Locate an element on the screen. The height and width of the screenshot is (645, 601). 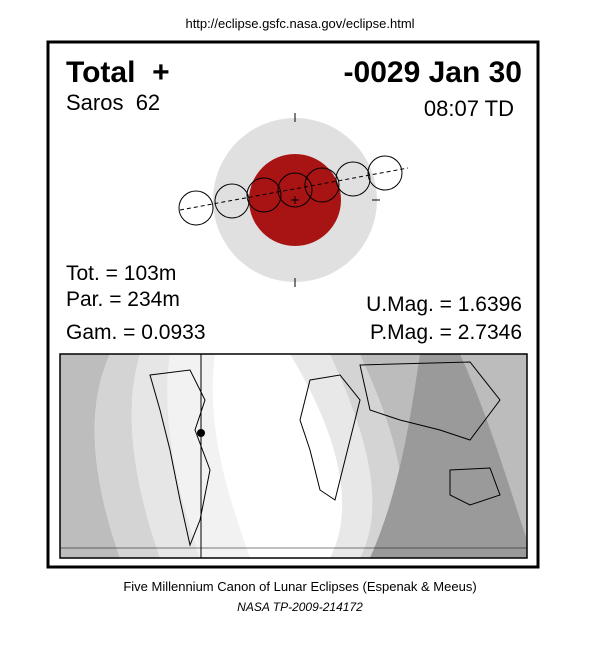
eclipse-type: Total + is located at coordinates (118, 72).